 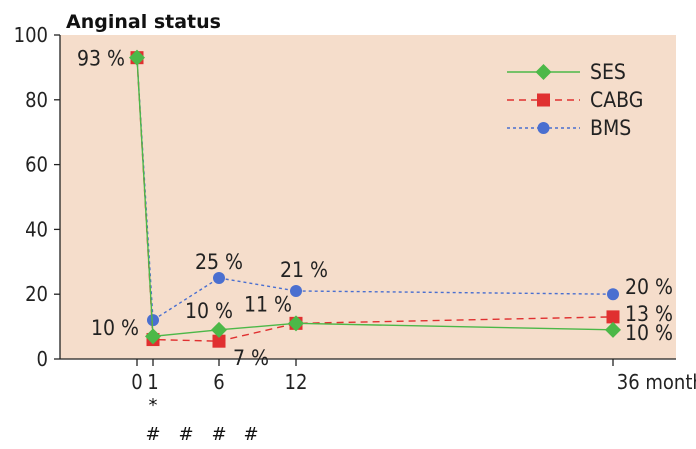 What do you see at coordinates (152, 382) in the screenshot?
I see `x-tick-label: 1` at bounding box center [152, 382].